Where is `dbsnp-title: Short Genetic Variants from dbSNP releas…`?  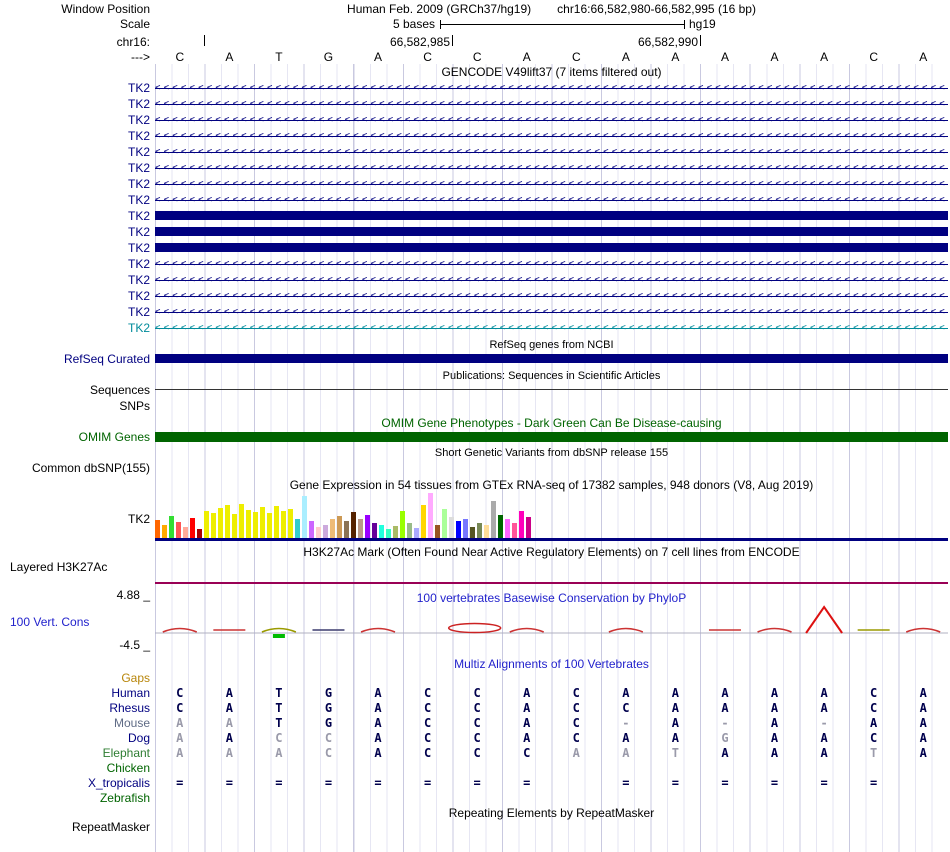
dbsnp-title: Short Genetic Variants from dbSNP releas… is located at coordinates (551, 453).